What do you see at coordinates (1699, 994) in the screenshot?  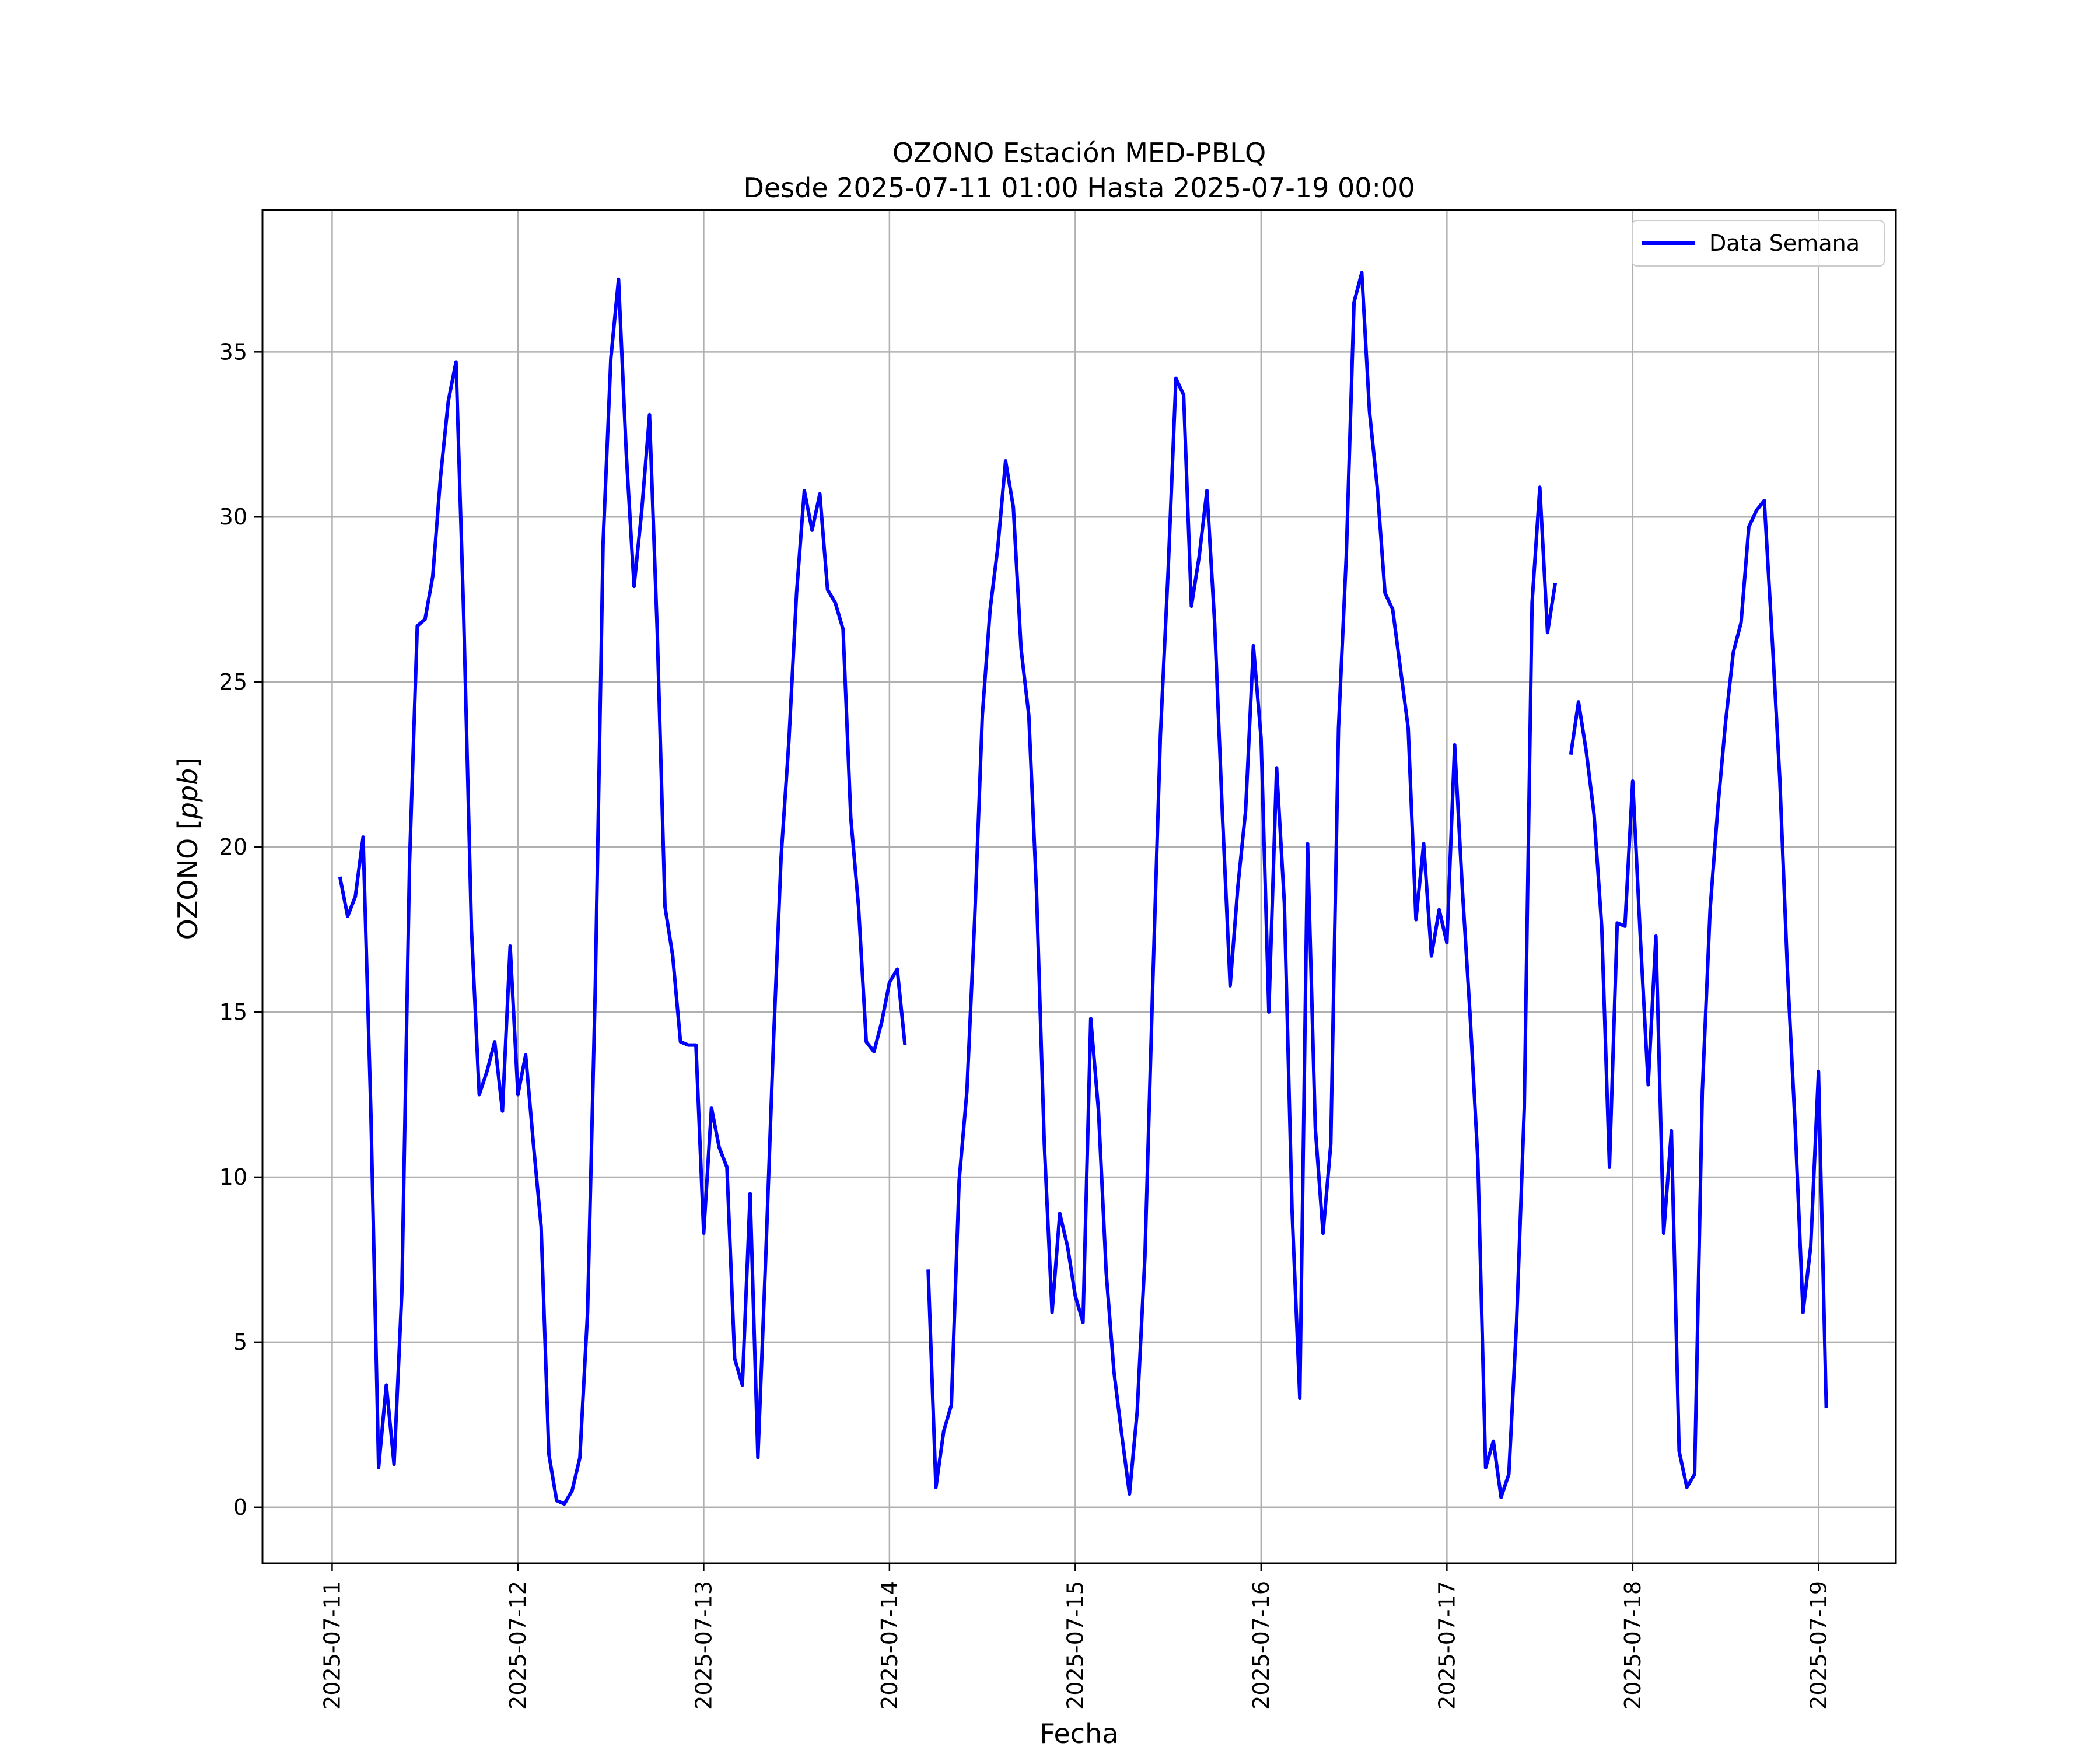 I see `series-line-segment` at bounding box center [1699, 994].